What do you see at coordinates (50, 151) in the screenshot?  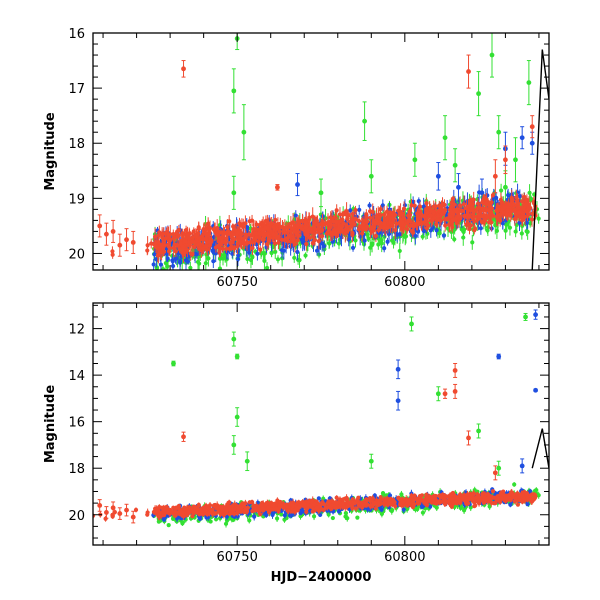 I see `y-axis-label: Magnitude` at bounding box center [50, 151].